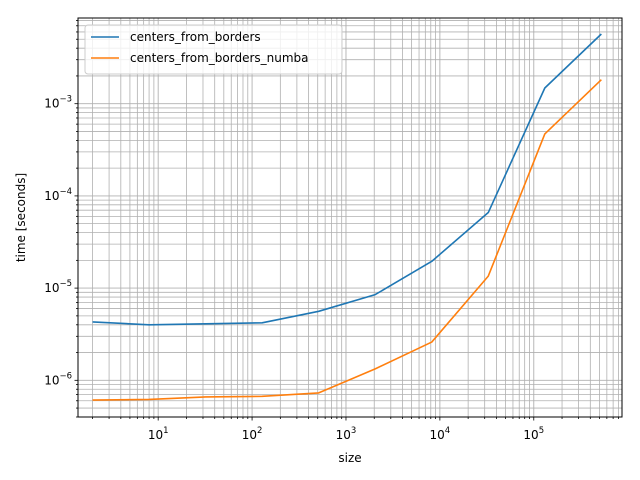 Image resolution: width=640 pixels, height=480 pixels. I want to click on legend-box, so click(213, 49).